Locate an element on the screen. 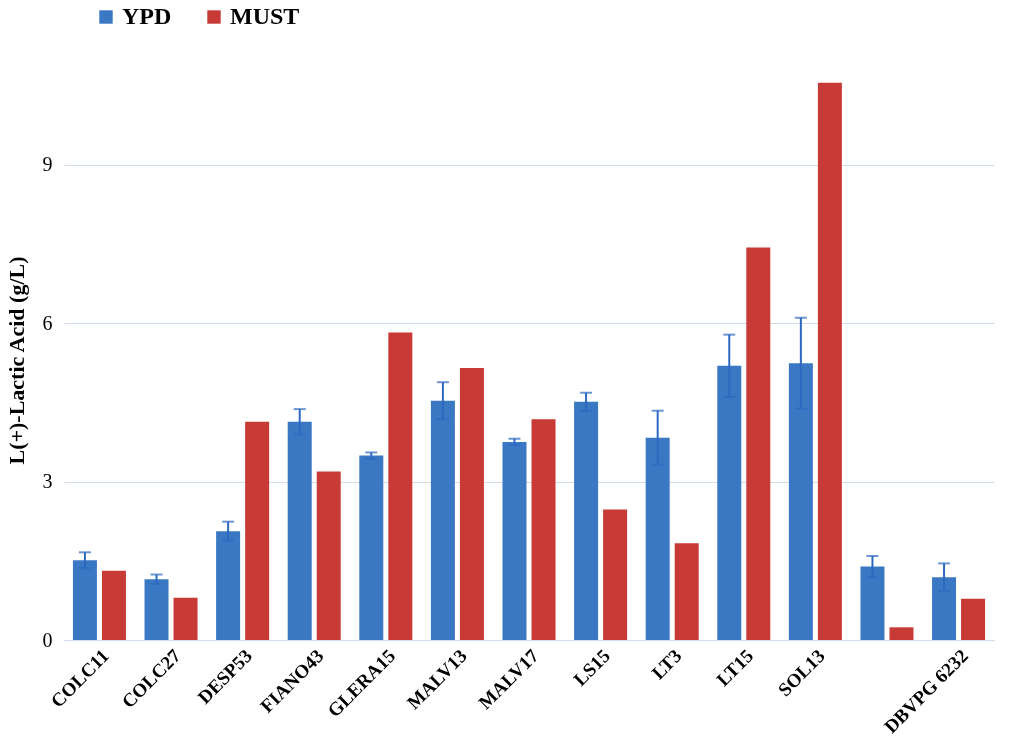  y-axis-title: L(+)-Lactic Acid (g/L) is located at coordinates (16, 360).